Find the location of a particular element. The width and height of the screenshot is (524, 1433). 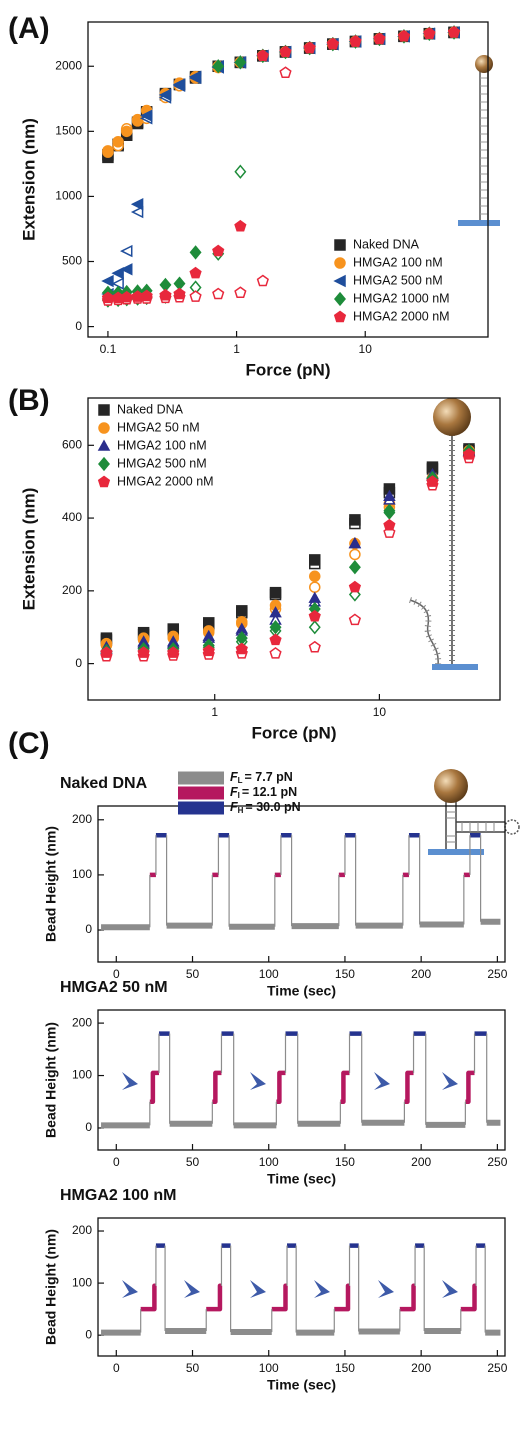

inset-a is located at coordinates (479, 140).